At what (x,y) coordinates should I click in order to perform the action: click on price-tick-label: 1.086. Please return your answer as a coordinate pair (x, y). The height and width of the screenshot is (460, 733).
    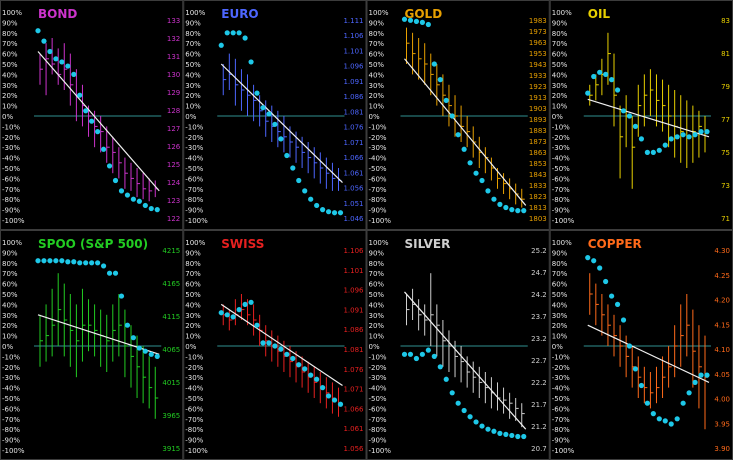
    Looking at the image, I should click on (353, 330).